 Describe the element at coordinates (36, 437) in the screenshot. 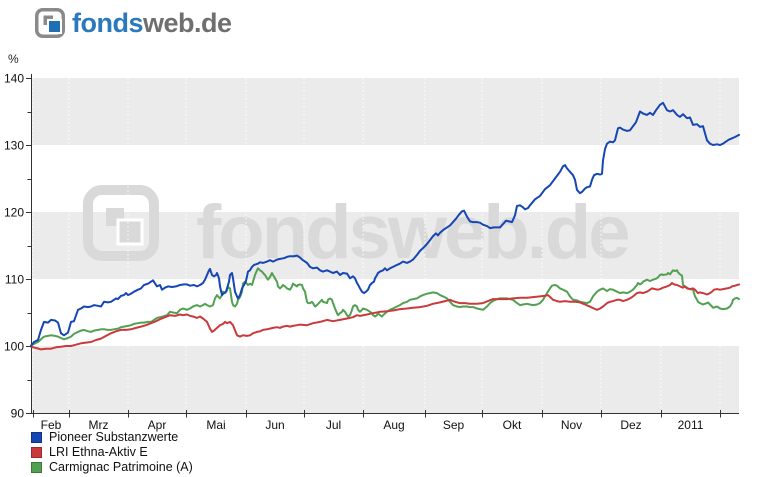

I see `legend-swatch-blue` at that location.